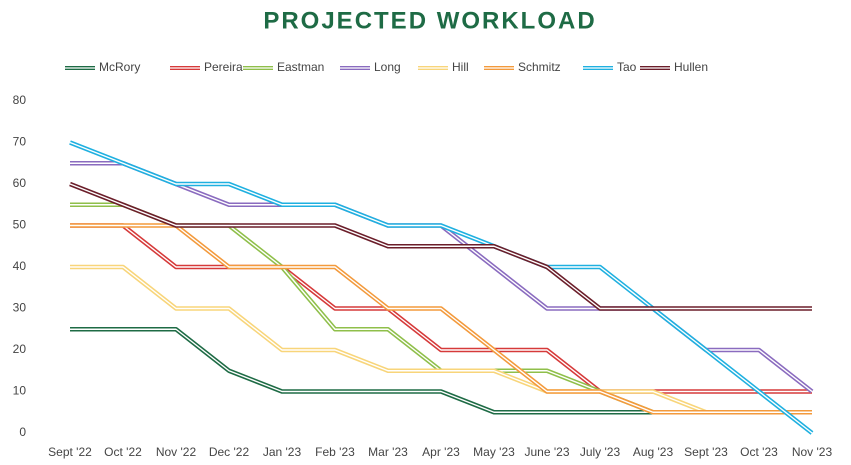 The image size is (851, 465). Describe the element at coordinates (70, 452) in the screenshot. I see `x-tick-label: Sept '22` at that location.